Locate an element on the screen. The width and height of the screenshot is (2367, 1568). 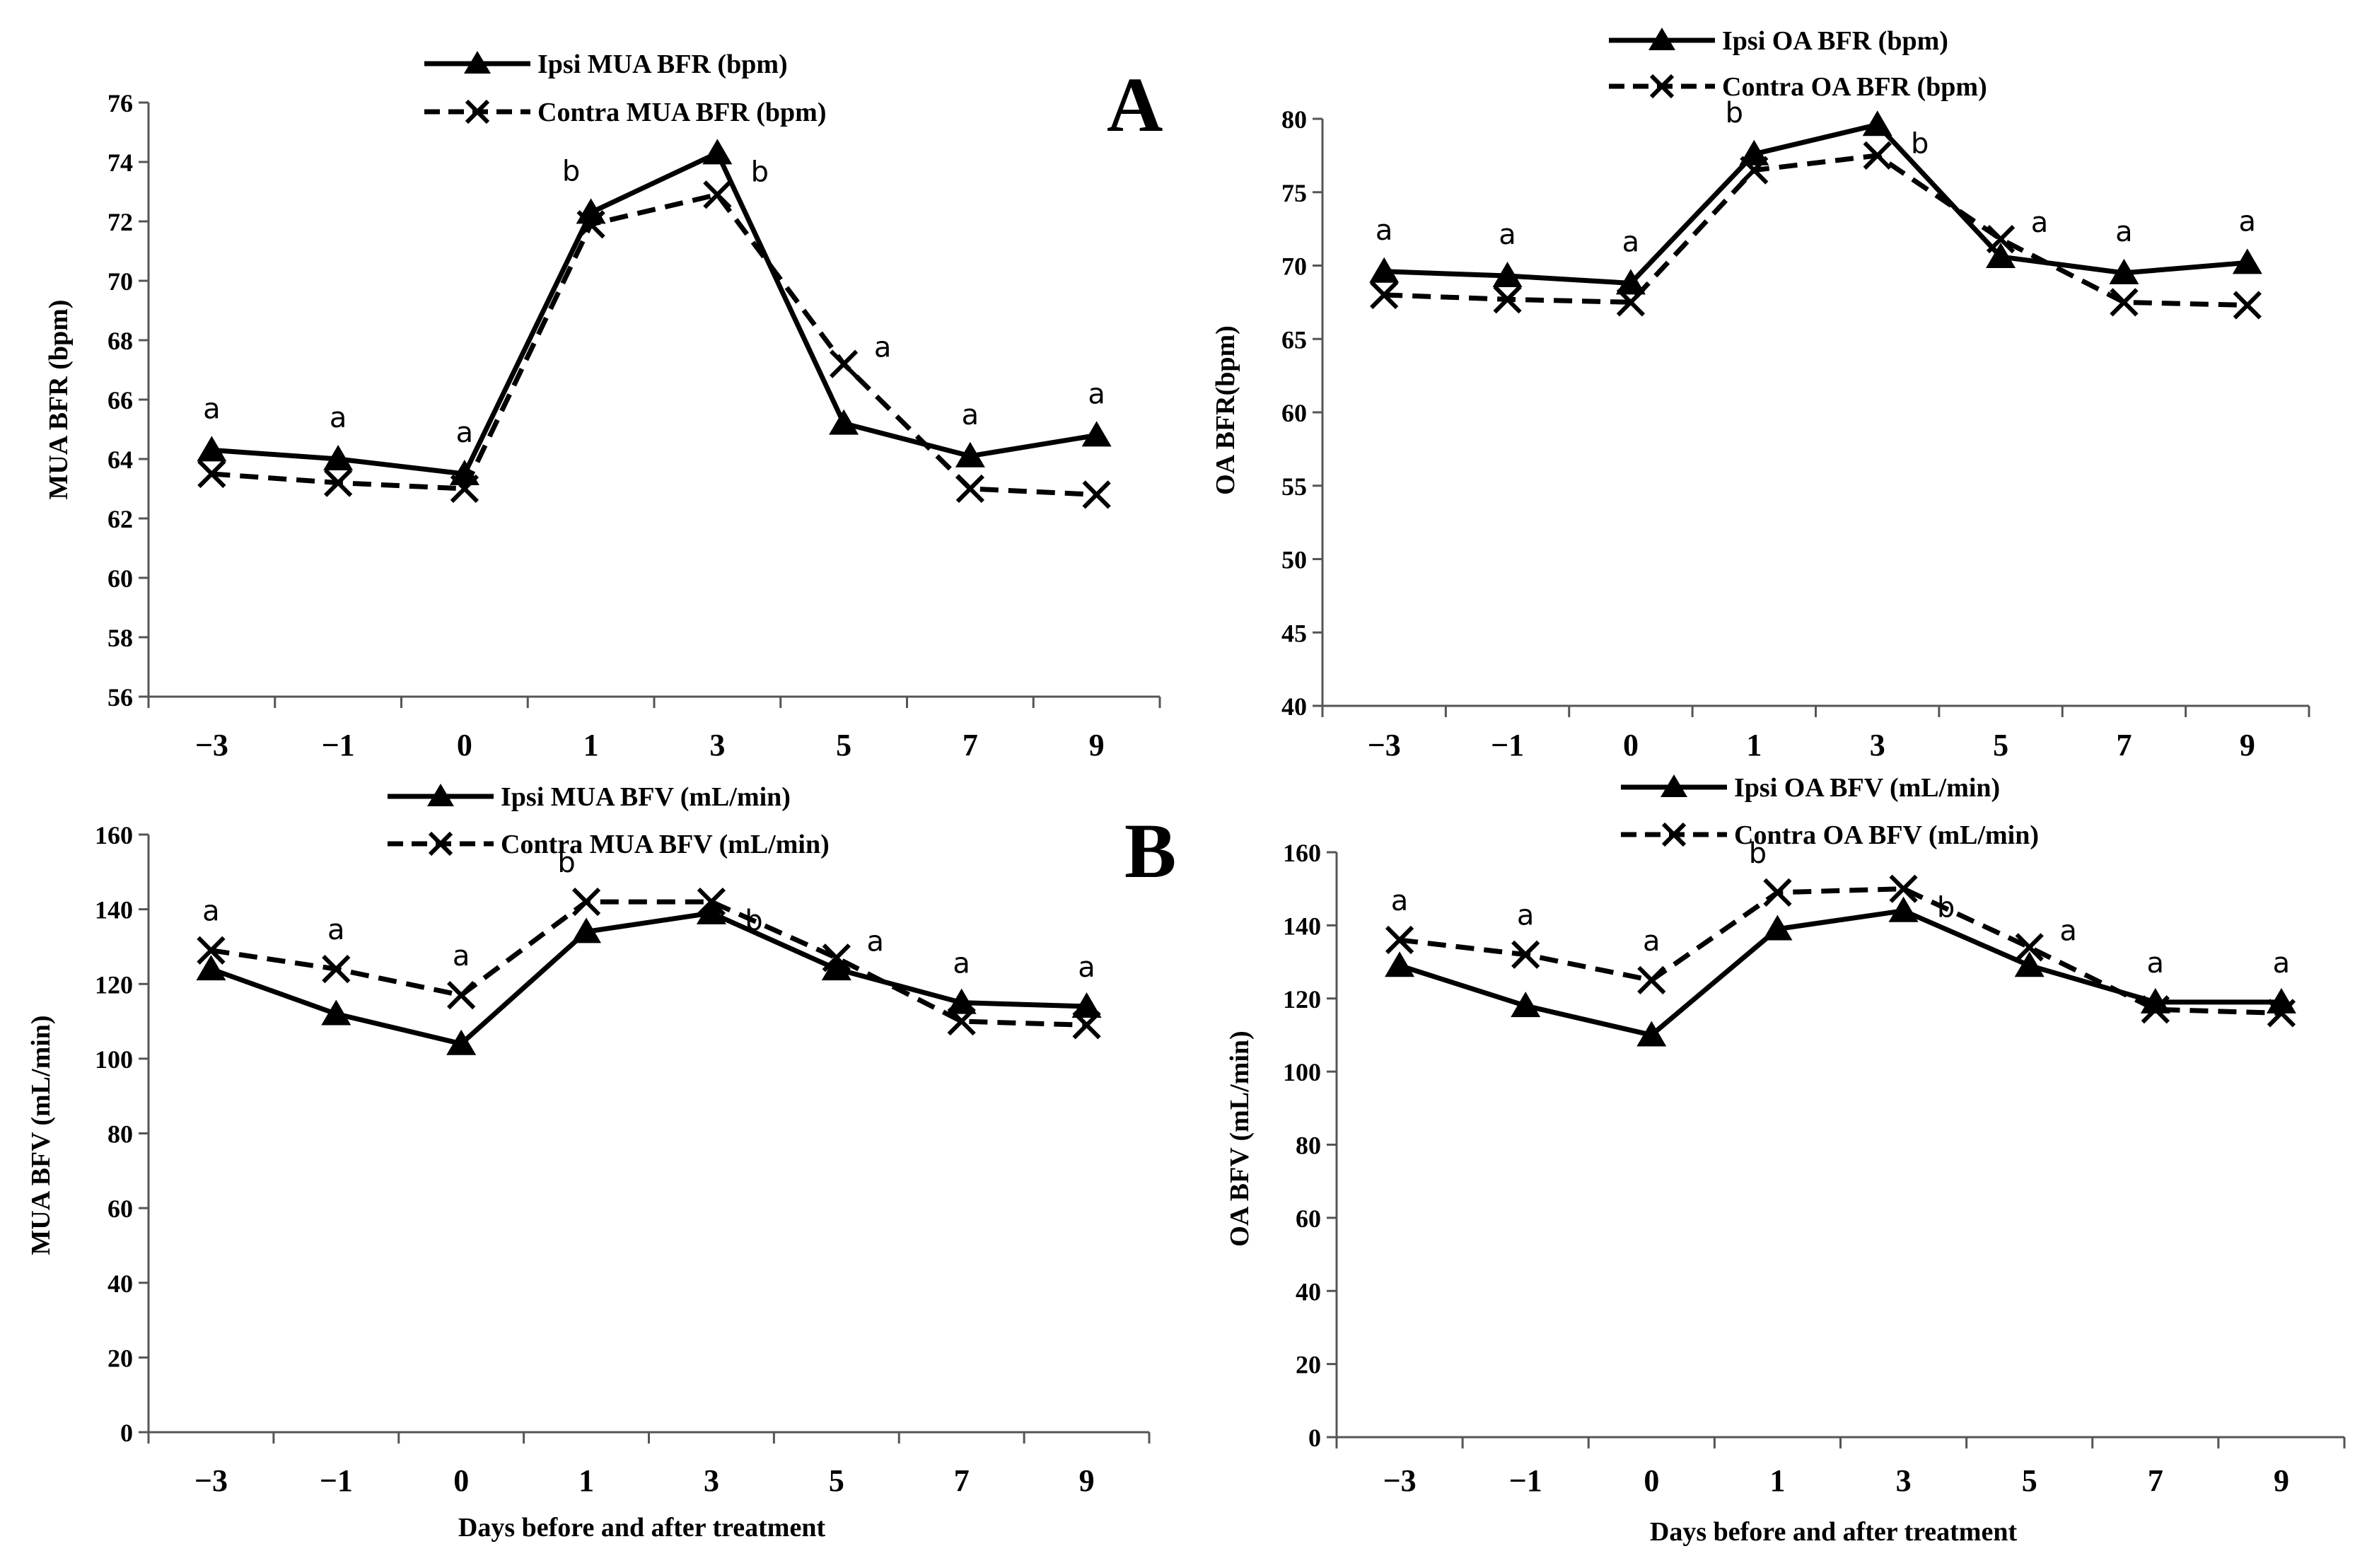
x-axis-title: Days before and after treatment is located at coordinates (1834, 1532).